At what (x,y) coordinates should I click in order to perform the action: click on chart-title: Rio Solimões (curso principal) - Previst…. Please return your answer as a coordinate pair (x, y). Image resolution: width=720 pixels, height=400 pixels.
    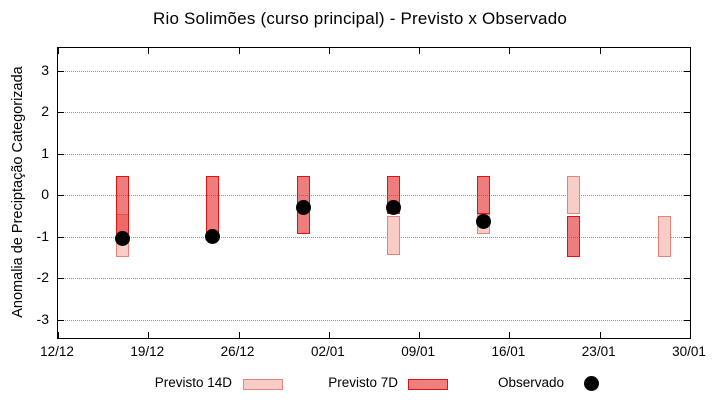
    Looking at the image, I should click on (360, 18).